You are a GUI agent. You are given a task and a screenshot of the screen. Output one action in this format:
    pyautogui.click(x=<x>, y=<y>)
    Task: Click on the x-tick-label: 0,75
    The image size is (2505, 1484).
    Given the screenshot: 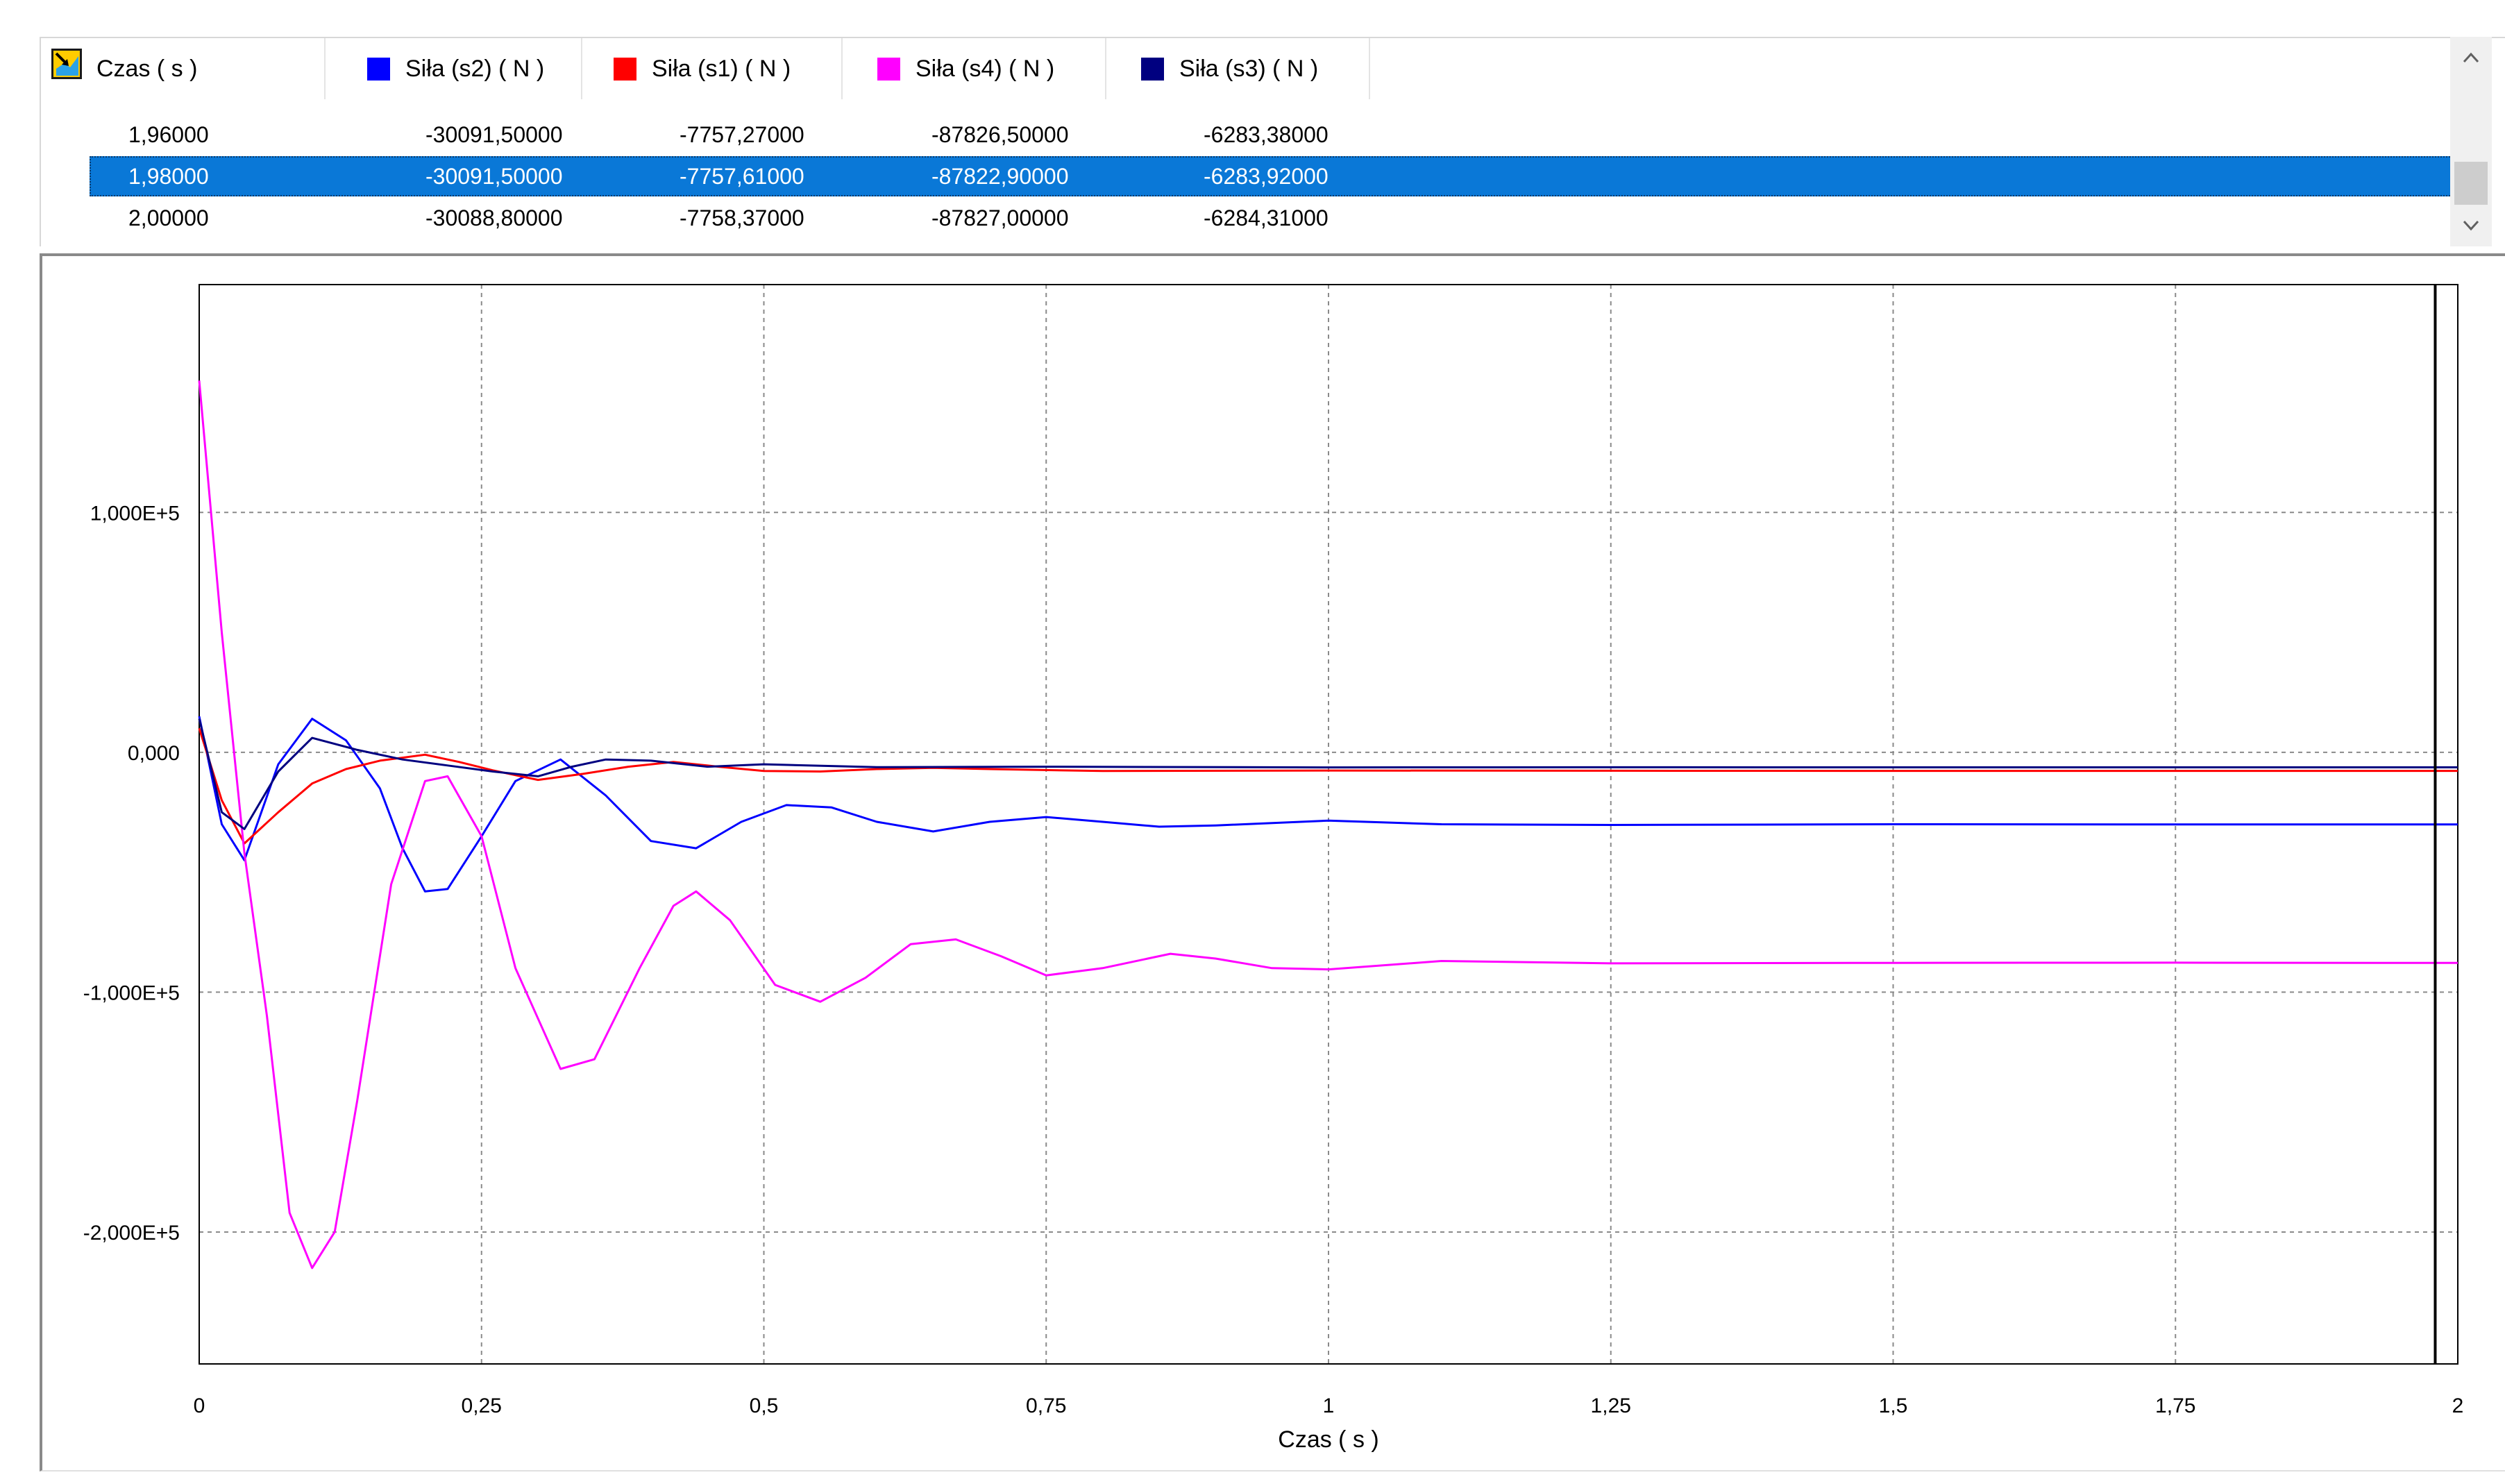 What is the action you would take?
    pyautogui.click(x=1046, y=1406)
    